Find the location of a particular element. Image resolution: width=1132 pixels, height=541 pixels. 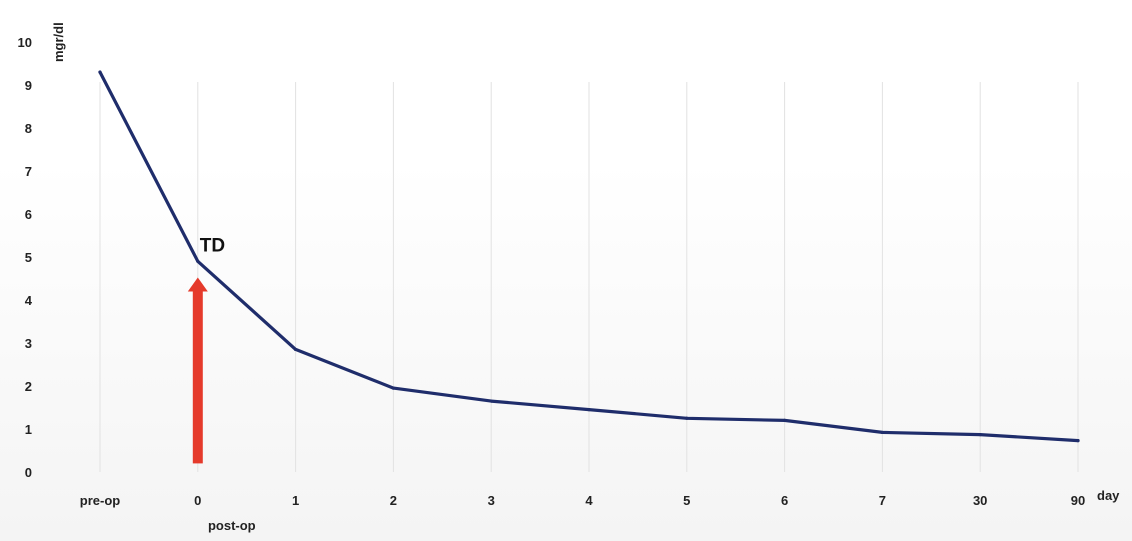

x-tick-label: 4 is located at coordinates (589, 500).